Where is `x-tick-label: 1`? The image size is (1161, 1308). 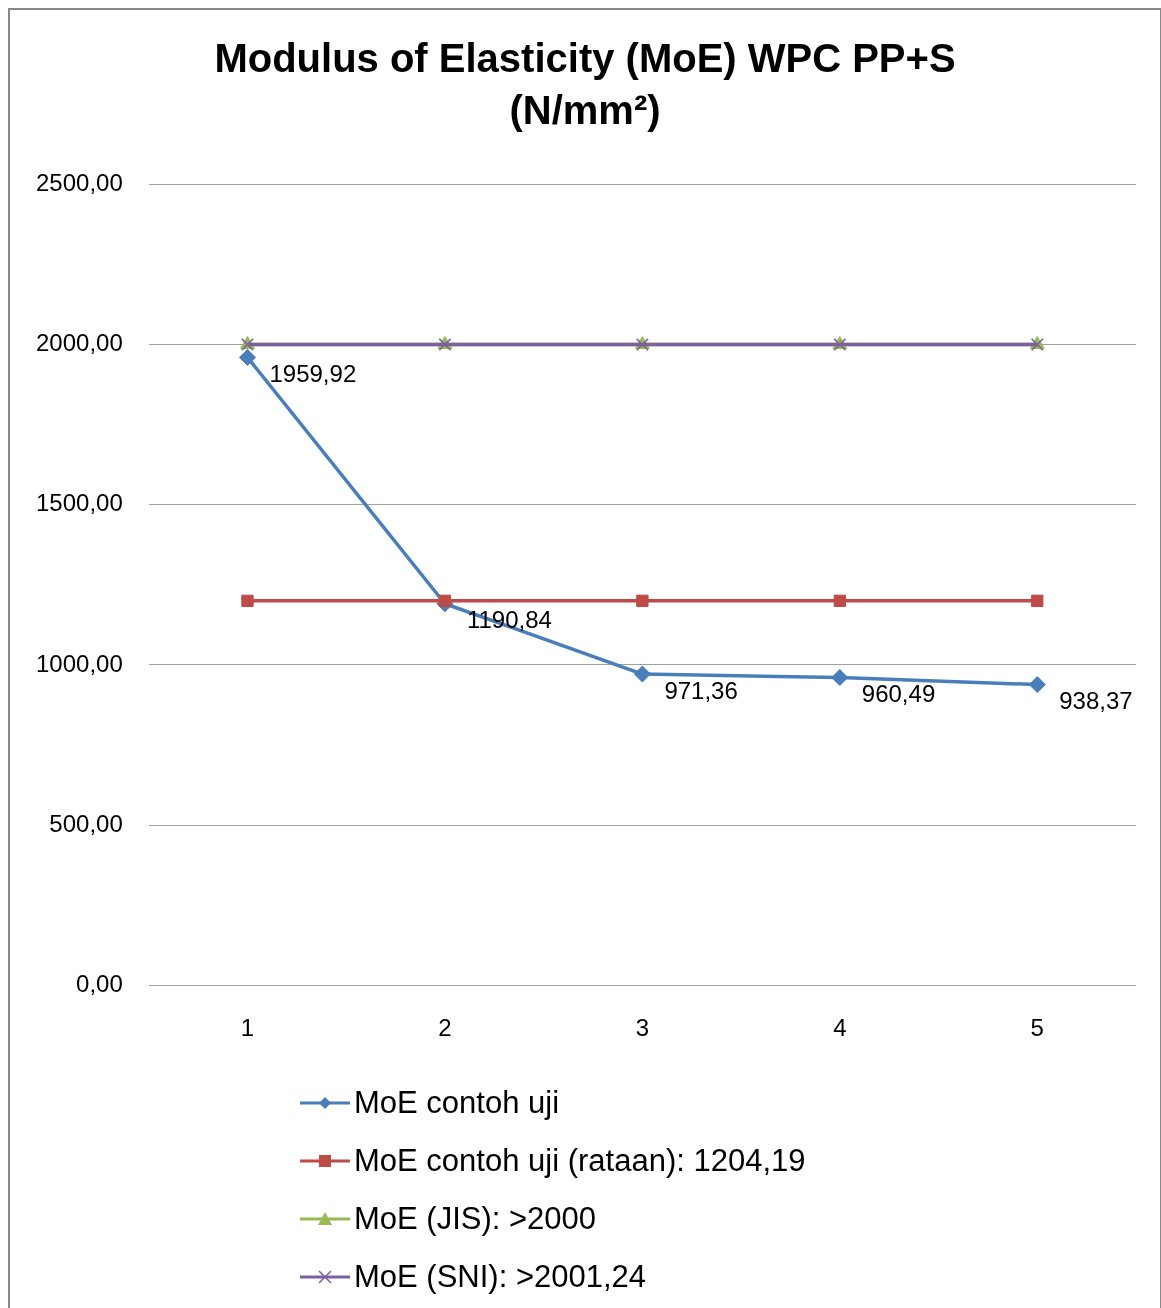 x-tick-label: 1 is located at coordinates (247, 1028).